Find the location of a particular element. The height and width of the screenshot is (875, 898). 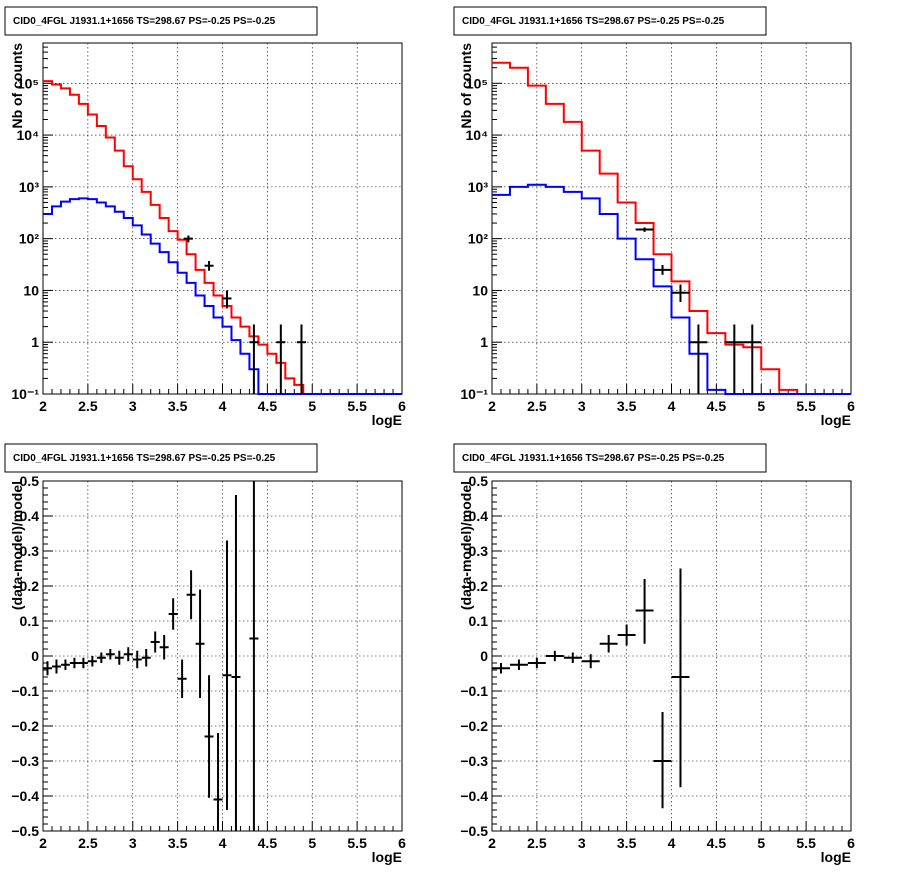

y-tick-label: 0 is located at coordinates (35, 656).